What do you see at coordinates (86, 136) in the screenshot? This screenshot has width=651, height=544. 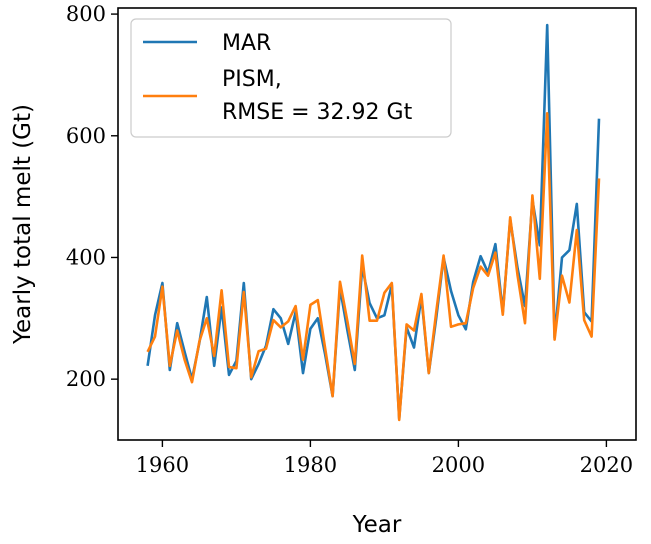 I see `y-tick-label: 600` at bounding box center [86, 136].